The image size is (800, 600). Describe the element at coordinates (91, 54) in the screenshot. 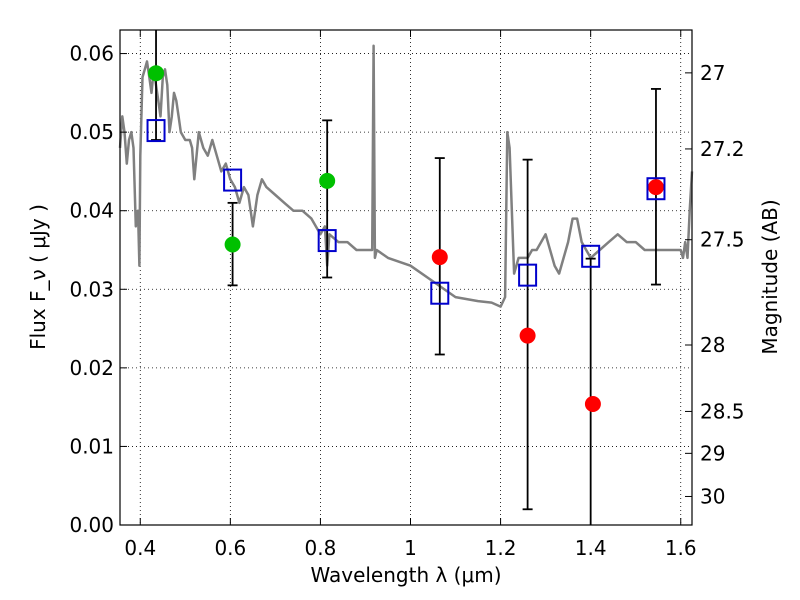

I see `y-tick-label: 0.06` at that location.